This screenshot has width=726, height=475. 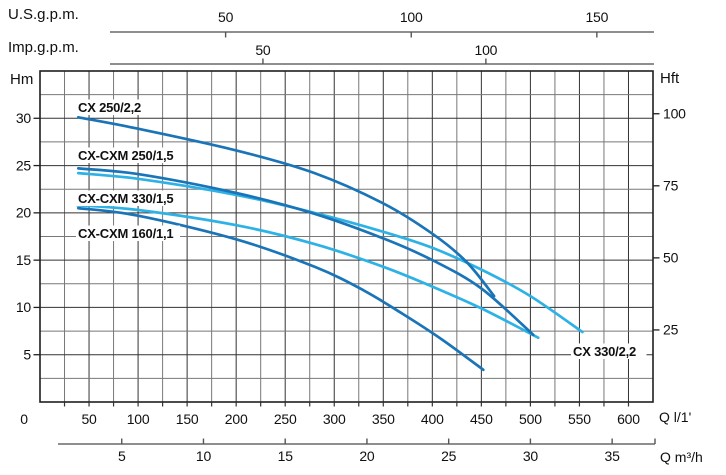 I want to click on x-tick-label: 50, so click(x=89, y=419).